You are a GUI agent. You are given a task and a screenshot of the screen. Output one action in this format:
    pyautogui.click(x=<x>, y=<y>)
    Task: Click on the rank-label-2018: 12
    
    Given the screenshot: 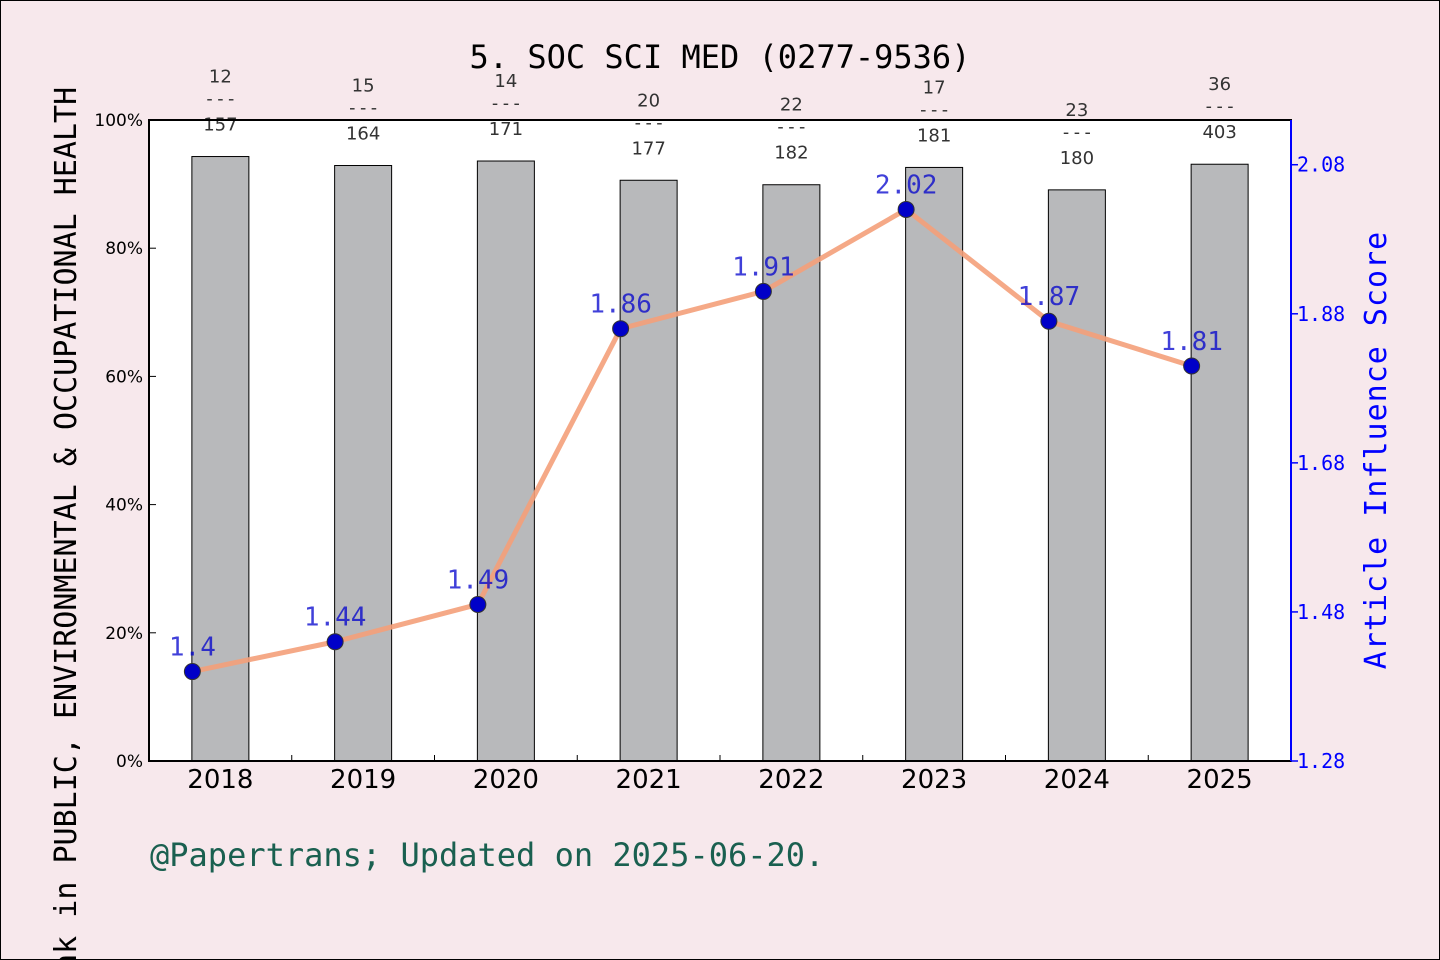 What is the action you would take?
    pyautogui.click(x=220, y=77)
    